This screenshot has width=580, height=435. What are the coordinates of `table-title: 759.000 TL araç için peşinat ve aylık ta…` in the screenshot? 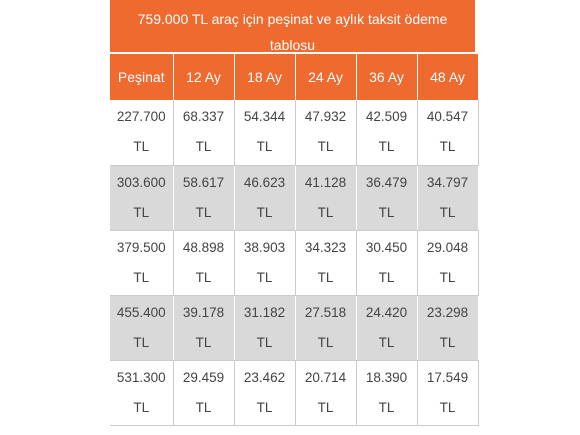 It's located at (292, 27).